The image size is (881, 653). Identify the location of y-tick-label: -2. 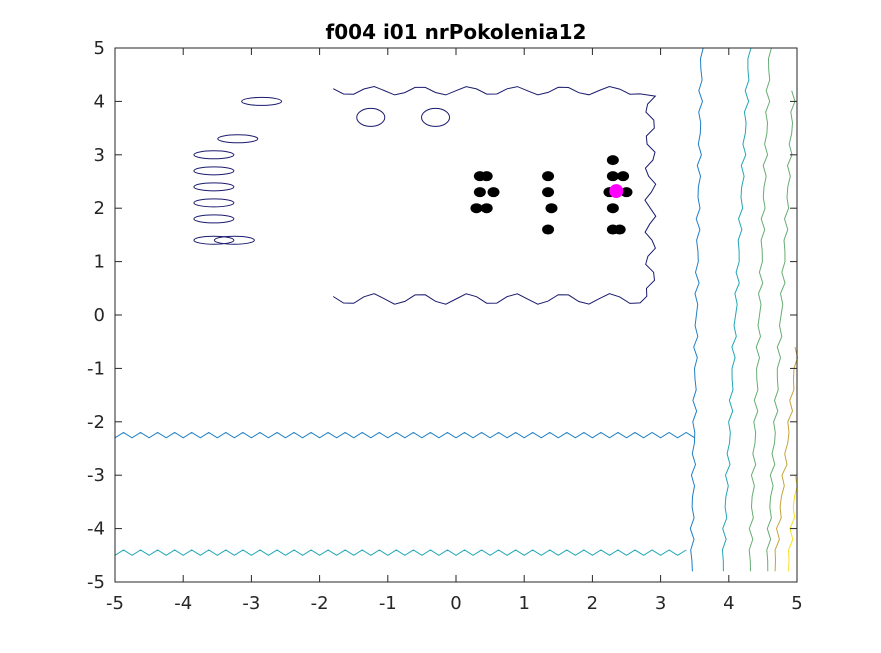
(96, 422).